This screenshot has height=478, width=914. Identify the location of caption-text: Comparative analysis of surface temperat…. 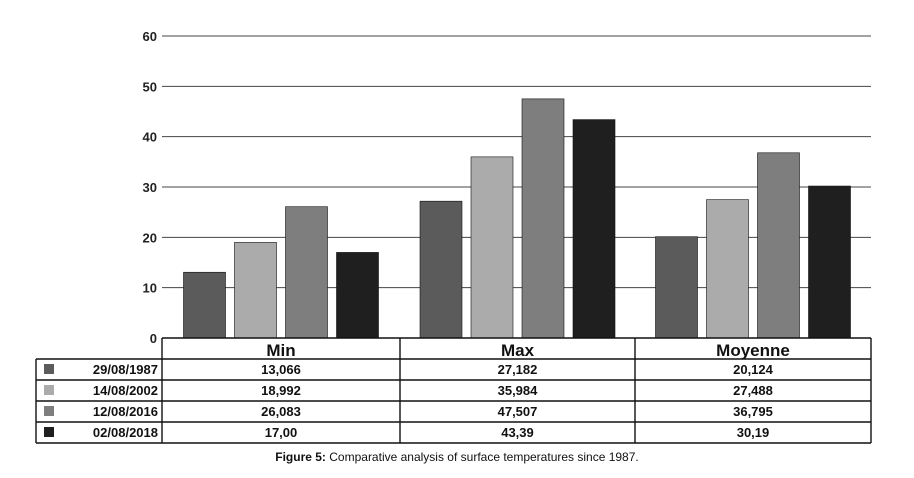
(482, 457).